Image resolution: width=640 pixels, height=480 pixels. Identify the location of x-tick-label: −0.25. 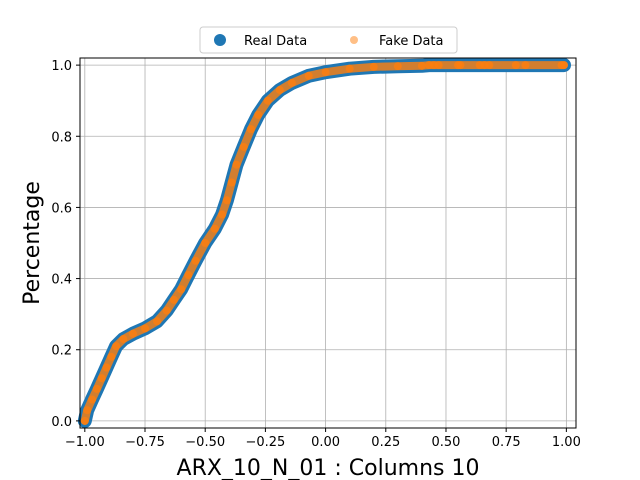
(265, 442).